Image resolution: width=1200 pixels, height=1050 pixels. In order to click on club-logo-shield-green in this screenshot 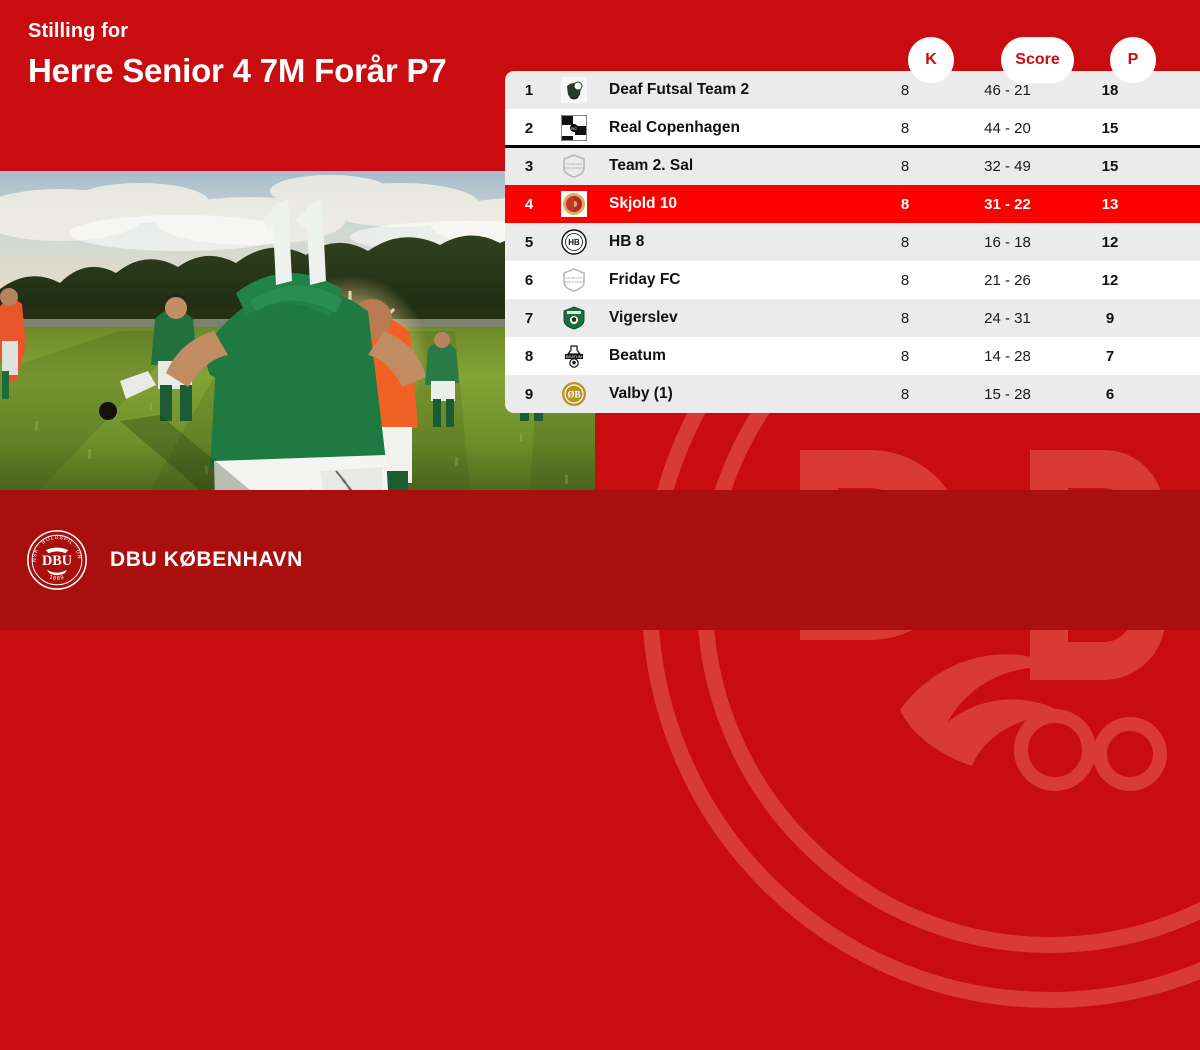, I will do `click(574, 318)`.